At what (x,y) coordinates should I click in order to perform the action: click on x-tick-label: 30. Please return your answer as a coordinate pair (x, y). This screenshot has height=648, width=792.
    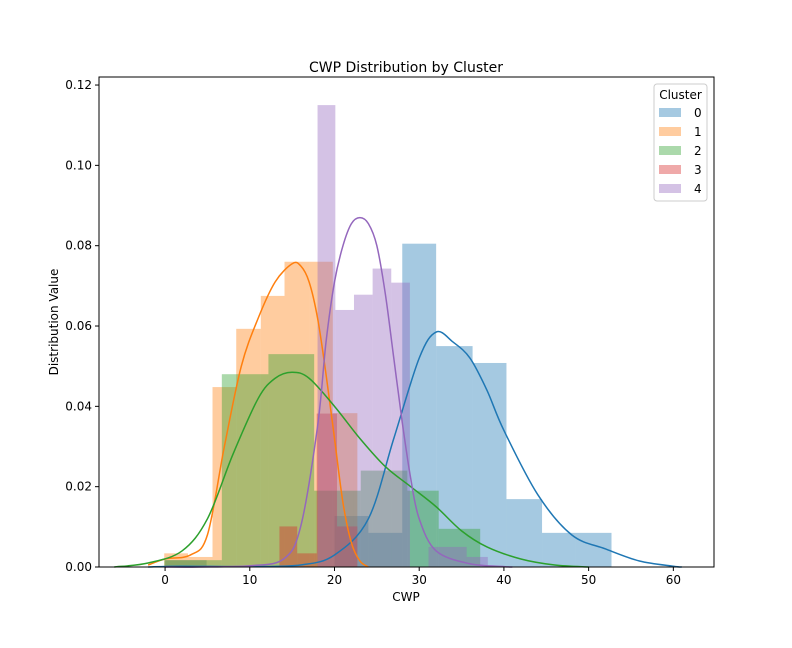
    Looking at the image, I should click on (419, 580).